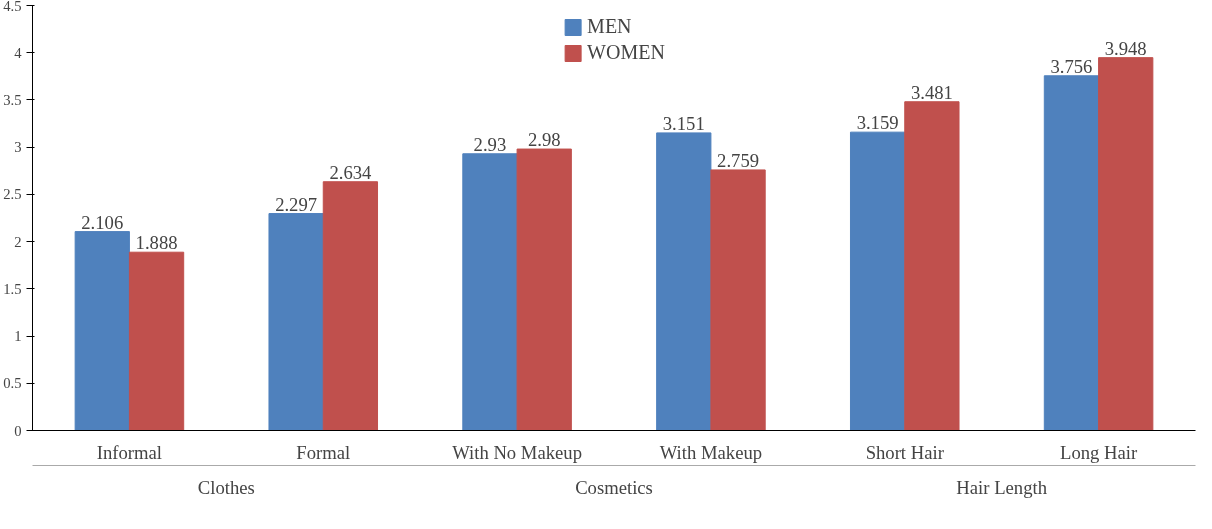  I want to click on legend-label: WOMEN, so click(626, 52).